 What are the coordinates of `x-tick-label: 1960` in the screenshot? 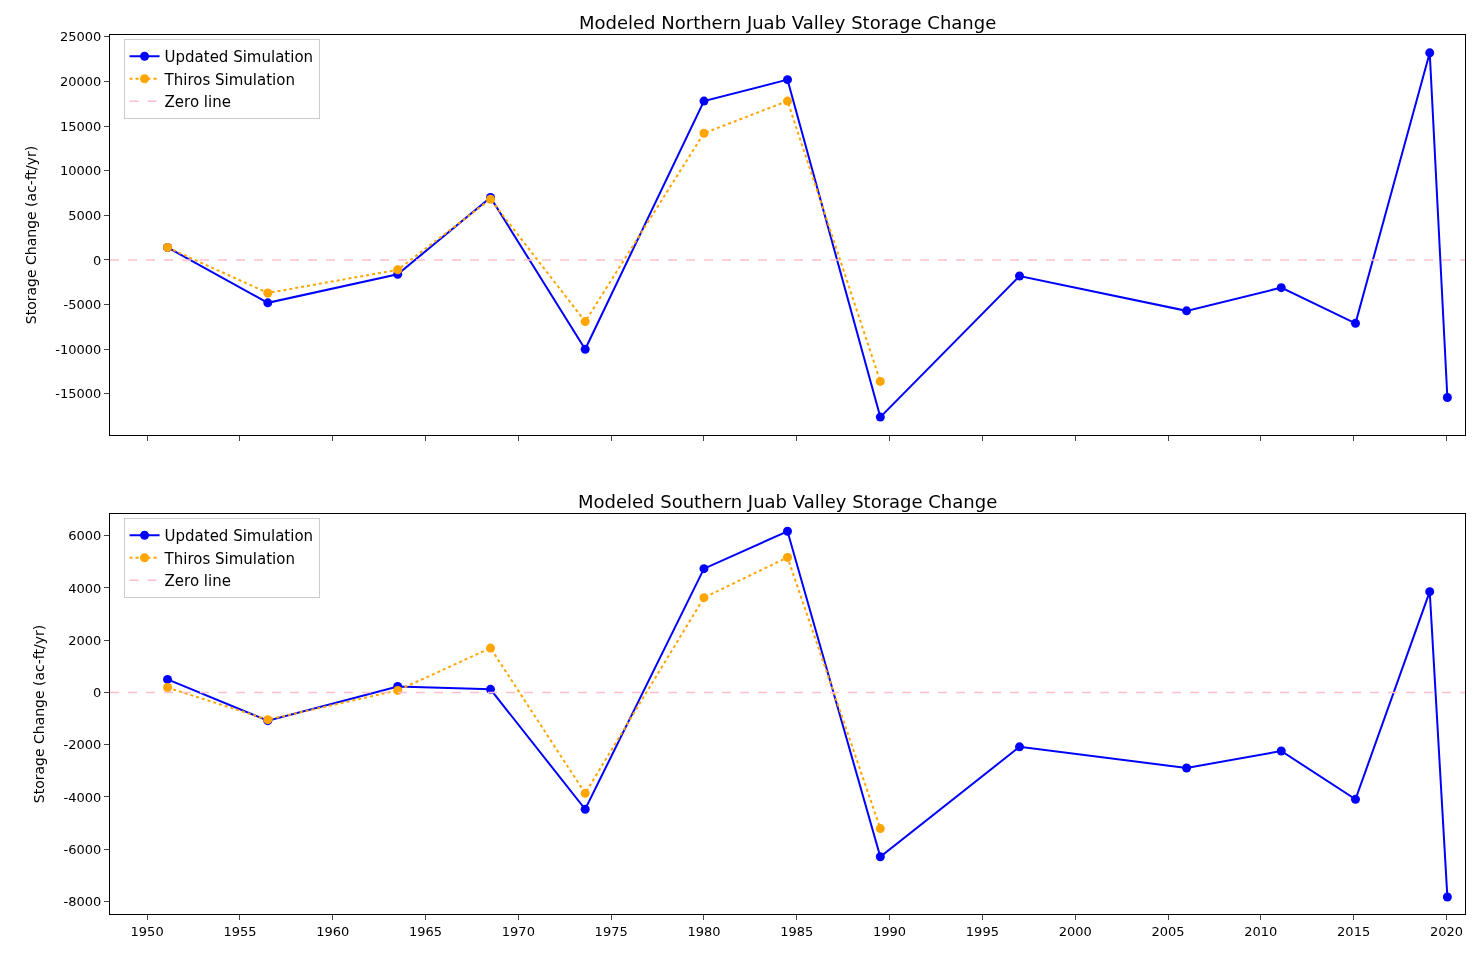 It's located at (333, 931).